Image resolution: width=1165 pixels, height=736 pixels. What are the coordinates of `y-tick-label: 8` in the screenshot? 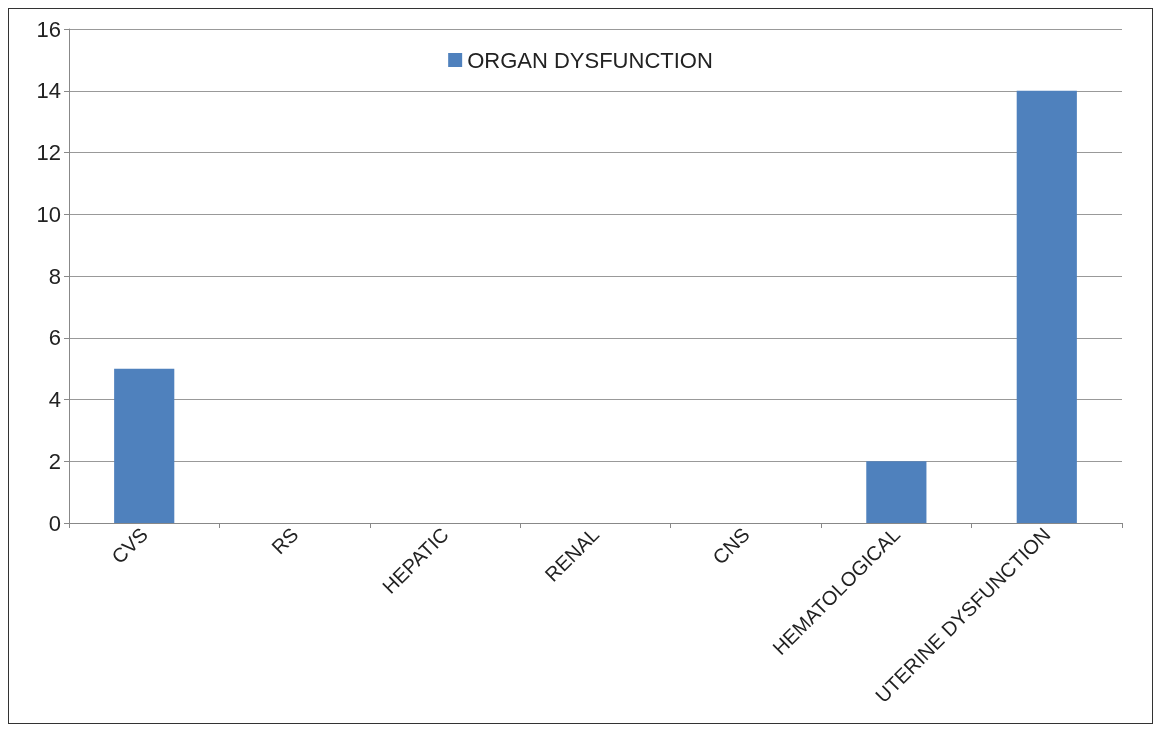 It's located at (54, 276).